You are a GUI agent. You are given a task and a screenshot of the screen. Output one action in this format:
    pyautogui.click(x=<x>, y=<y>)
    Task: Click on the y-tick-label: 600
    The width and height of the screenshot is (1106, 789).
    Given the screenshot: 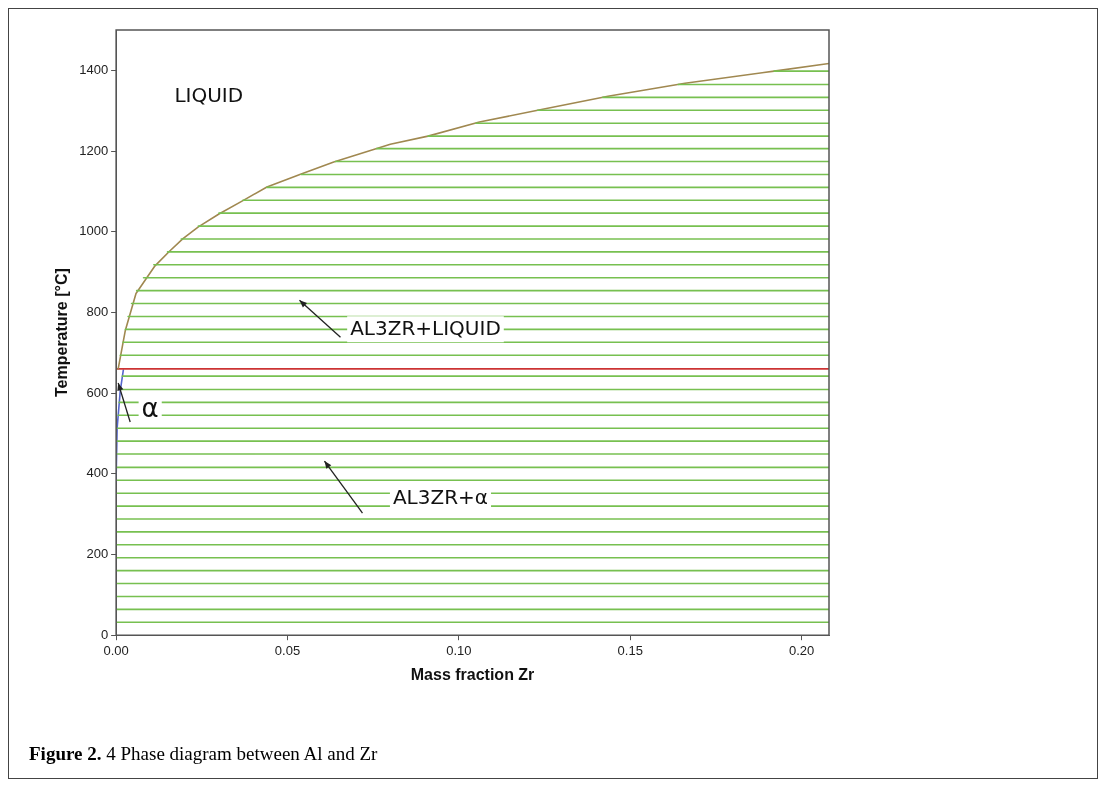 What is the action you would take?
    pyautogui.click(x=97, y=392)
    